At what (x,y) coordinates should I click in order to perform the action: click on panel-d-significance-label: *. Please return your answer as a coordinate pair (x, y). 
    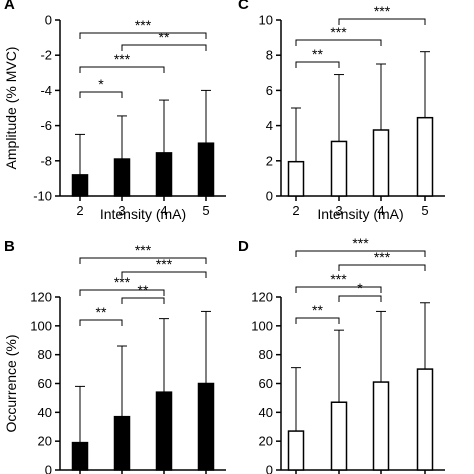
    Looking at the image, I should click on (360, 288).